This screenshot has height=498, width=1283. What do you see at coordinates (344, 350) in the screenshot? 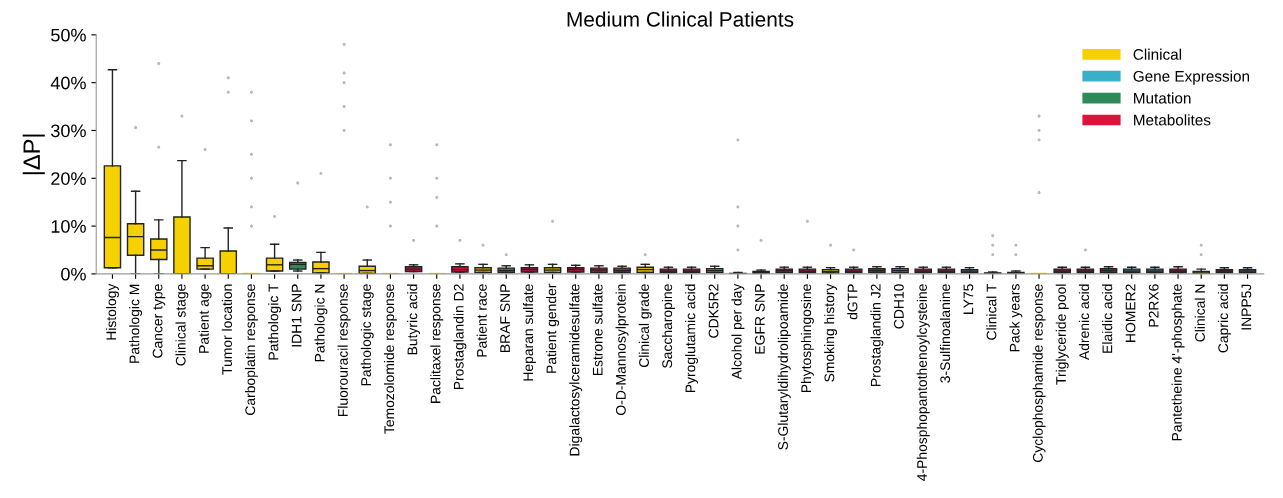
I see `x-tick-label: Fluorouracil response` at bounding box center [344, 350].